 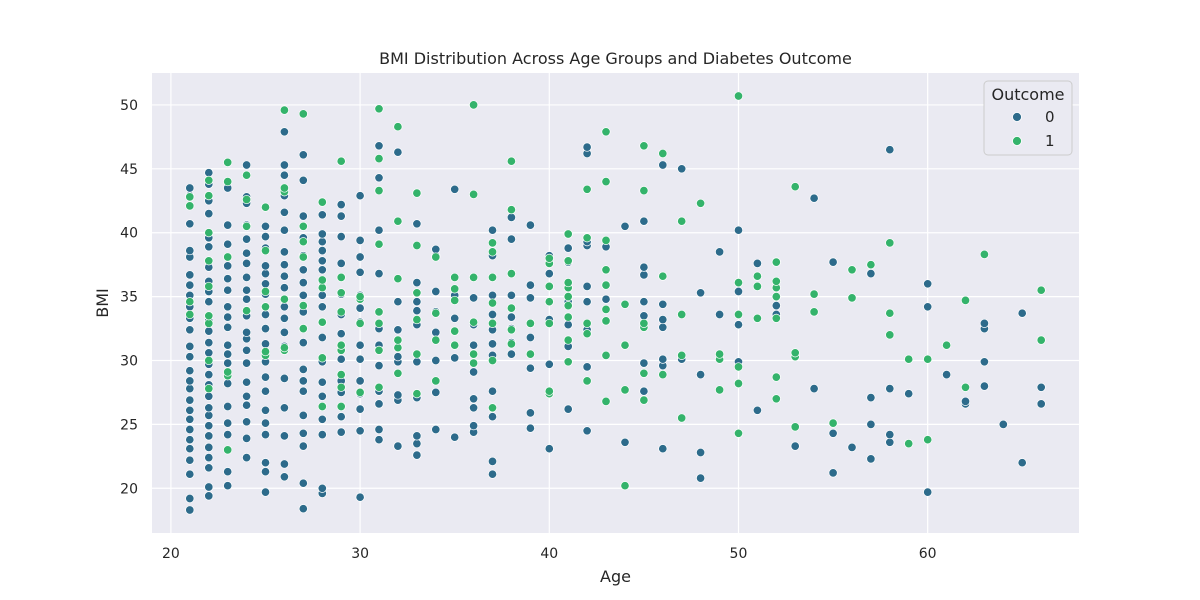 I want to click on x-tick-label: 20, so click(x=171, y=554).